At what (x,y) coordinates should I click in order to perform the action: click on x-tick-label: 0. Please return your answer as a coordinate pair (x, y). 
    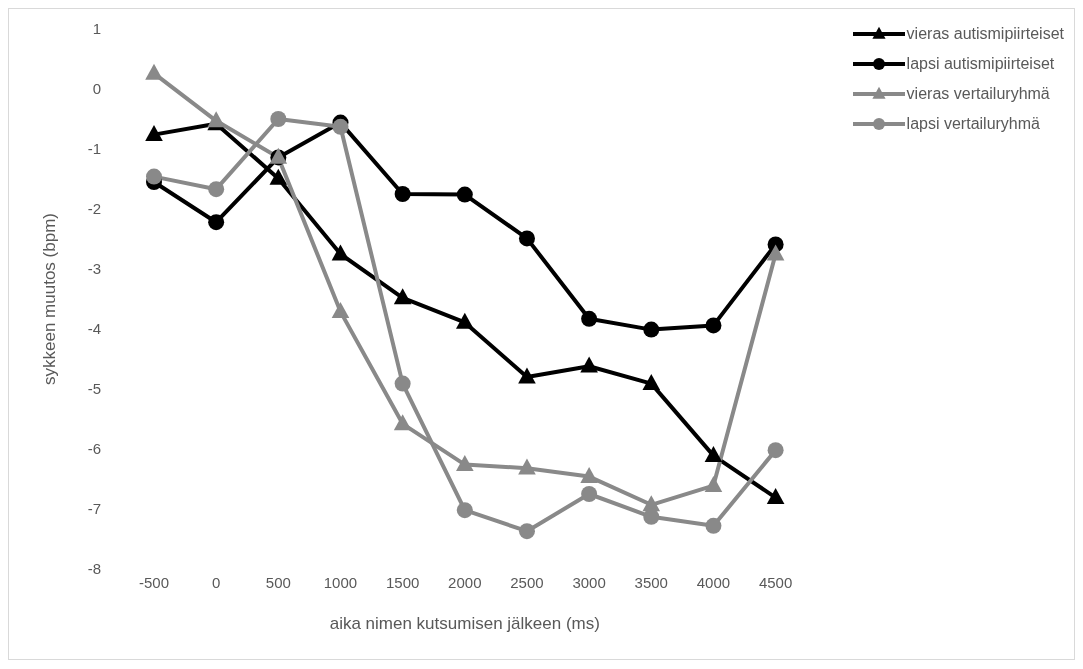
    Looking at the image, I should click on (216, 582).